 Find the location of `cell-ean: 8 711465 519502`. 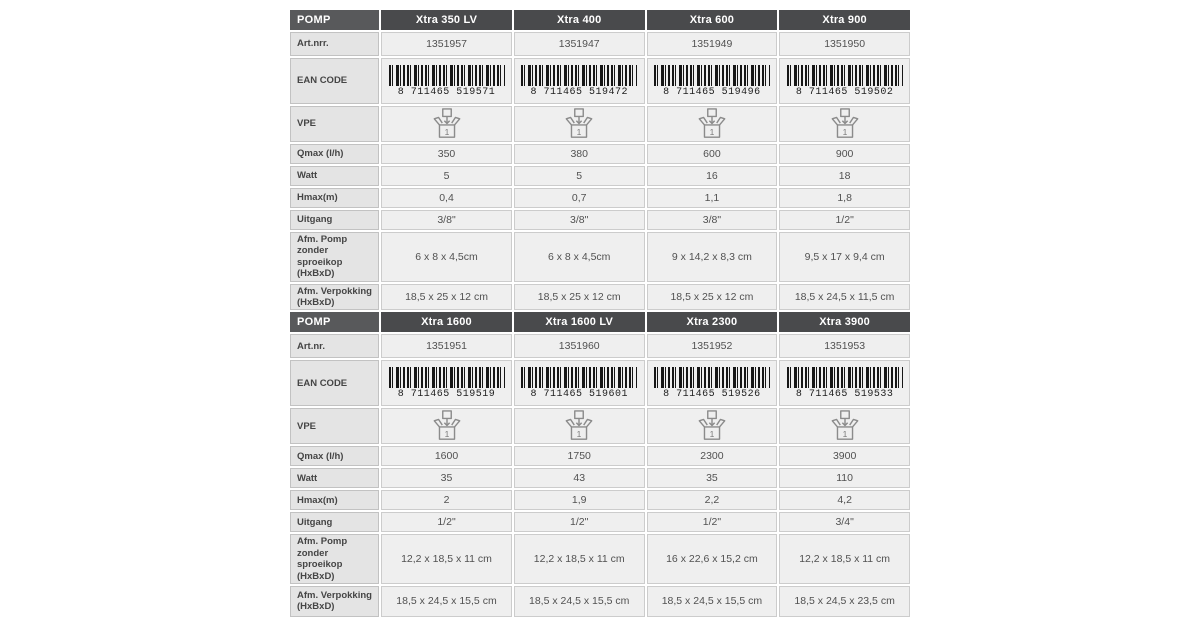

cell-ean: 8 711465 519502 is located at coordinates (844, 81).